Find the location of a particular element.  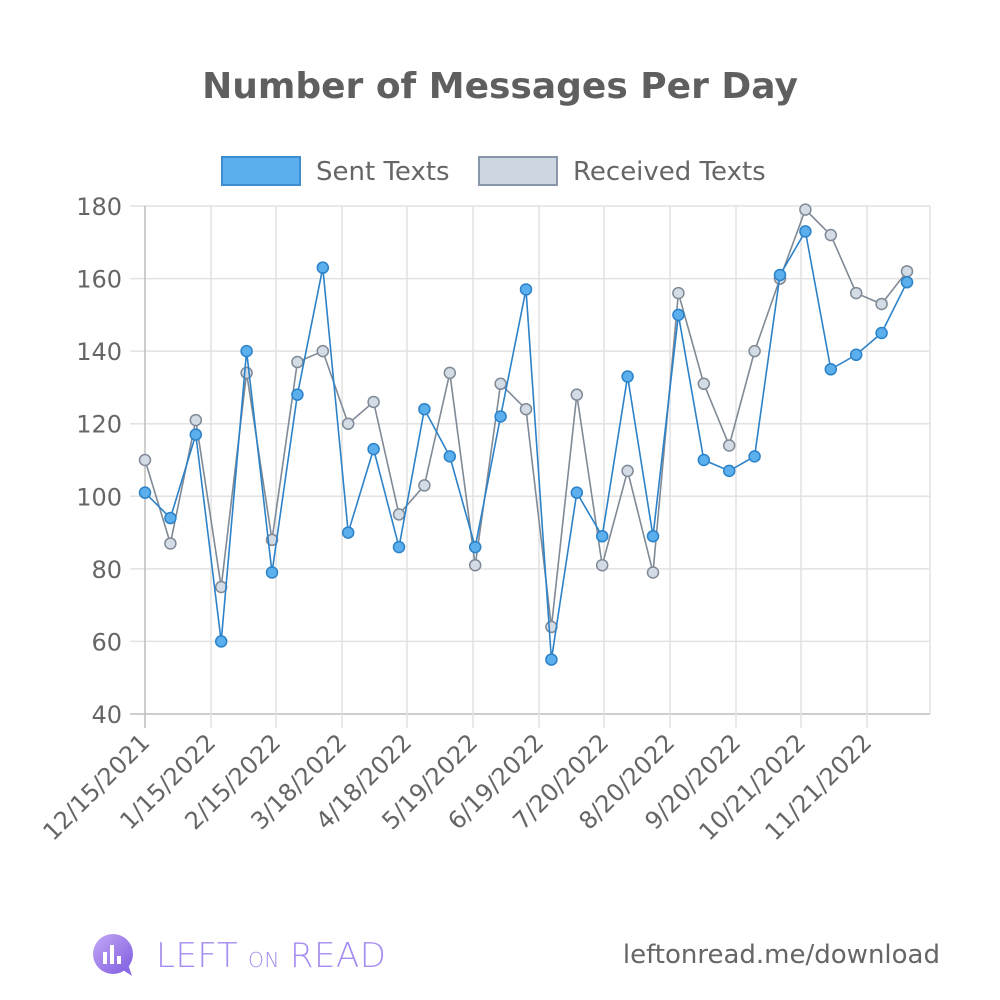

chart-bubble-icon is located at coordinates (113, 955).